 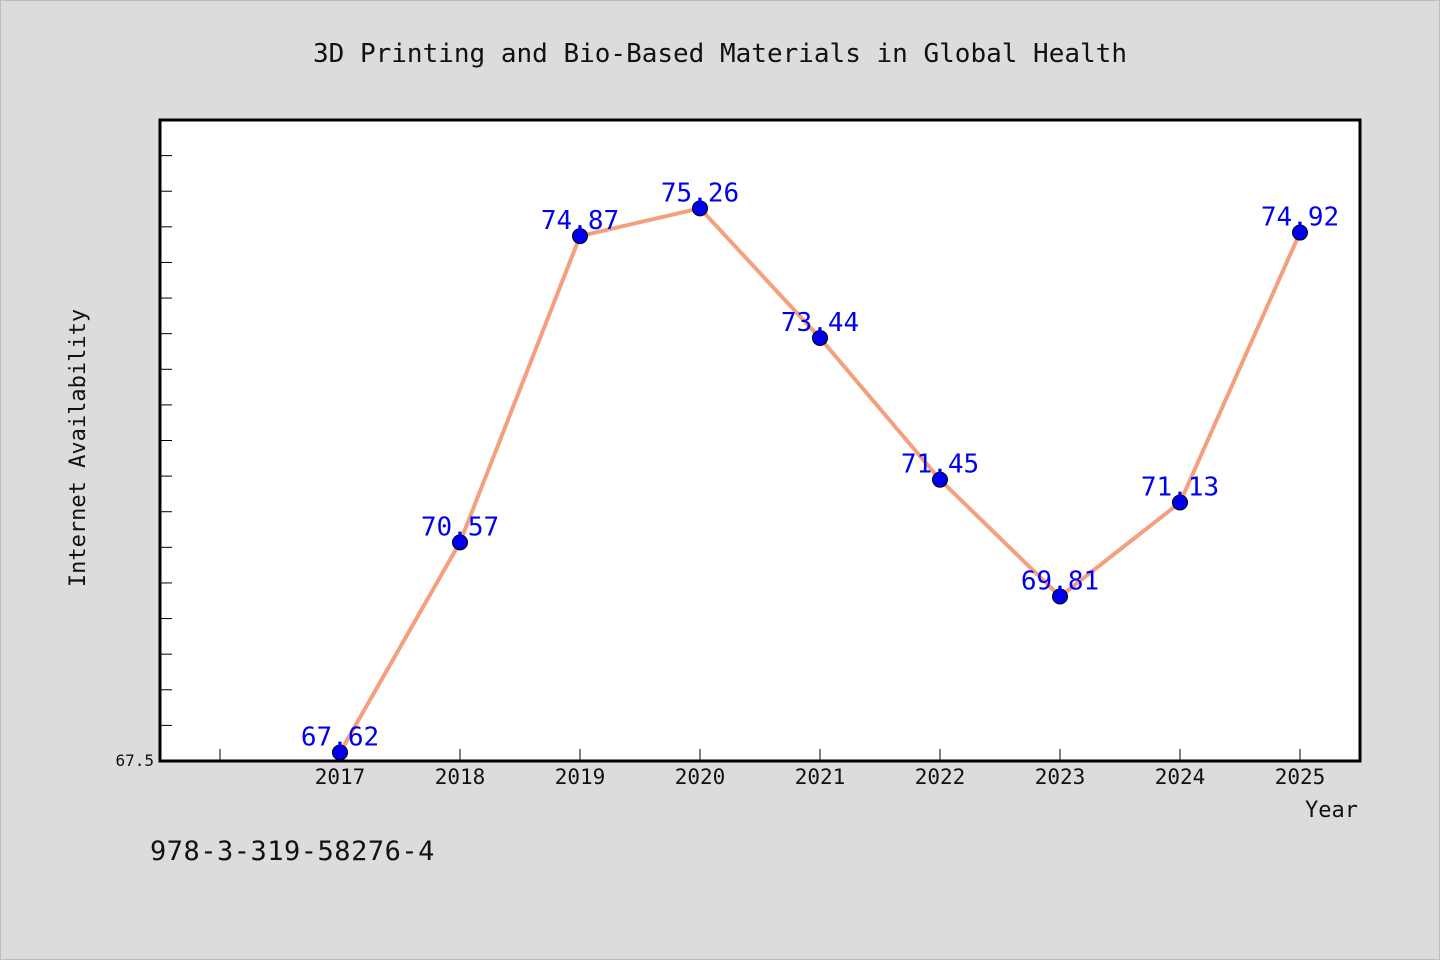 What do you see at coordinates (1060, 581) in the screenshot?
I see `data-label: 69.81` at bounding box center [1060, 581].